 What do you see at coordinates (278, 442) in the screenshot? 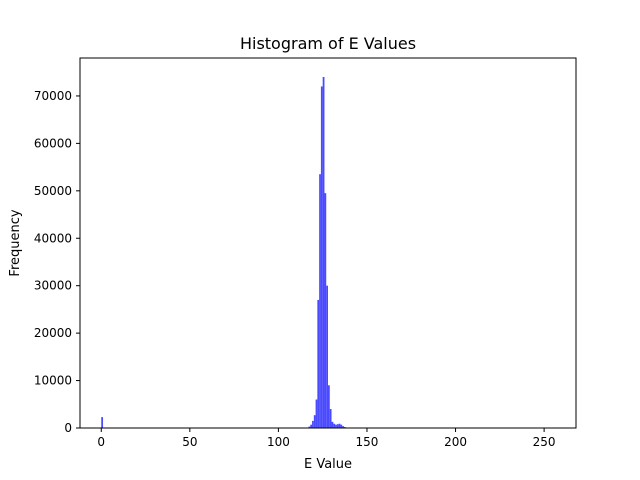
I see `x-tick-label-2: 100` at bounding box center [278, 442].